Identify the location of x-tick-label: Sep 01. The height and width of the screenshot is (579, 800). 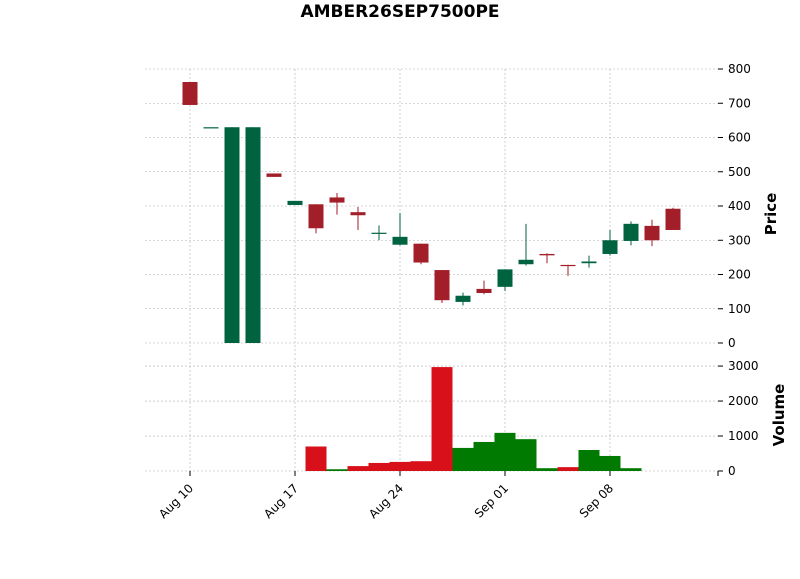
(491, 500).